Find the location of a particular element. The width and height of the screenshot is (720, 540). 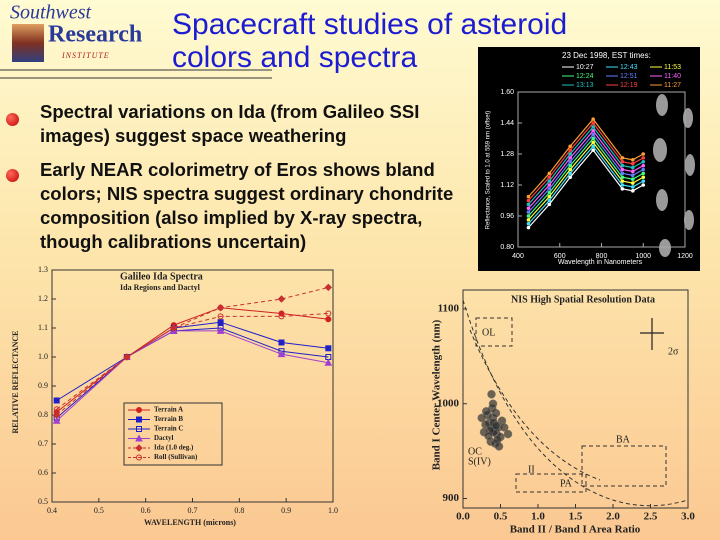

logo-line3: INSTITUTE is located at coordinates (85, 55).